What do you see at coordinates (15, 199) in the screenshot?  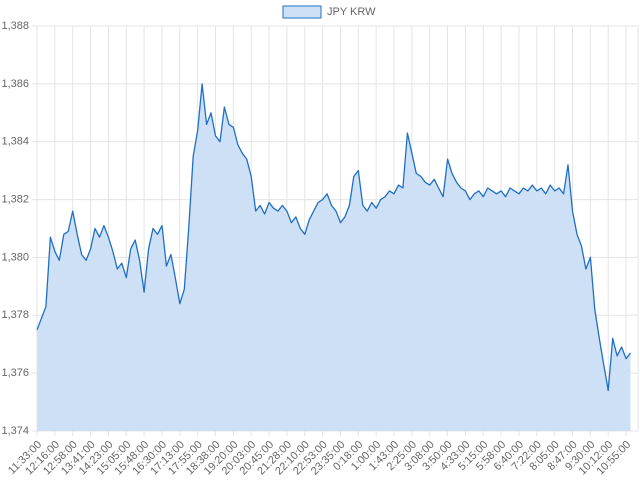 I see `y-tick-label: 1,382` at bounding box center [15, 199].